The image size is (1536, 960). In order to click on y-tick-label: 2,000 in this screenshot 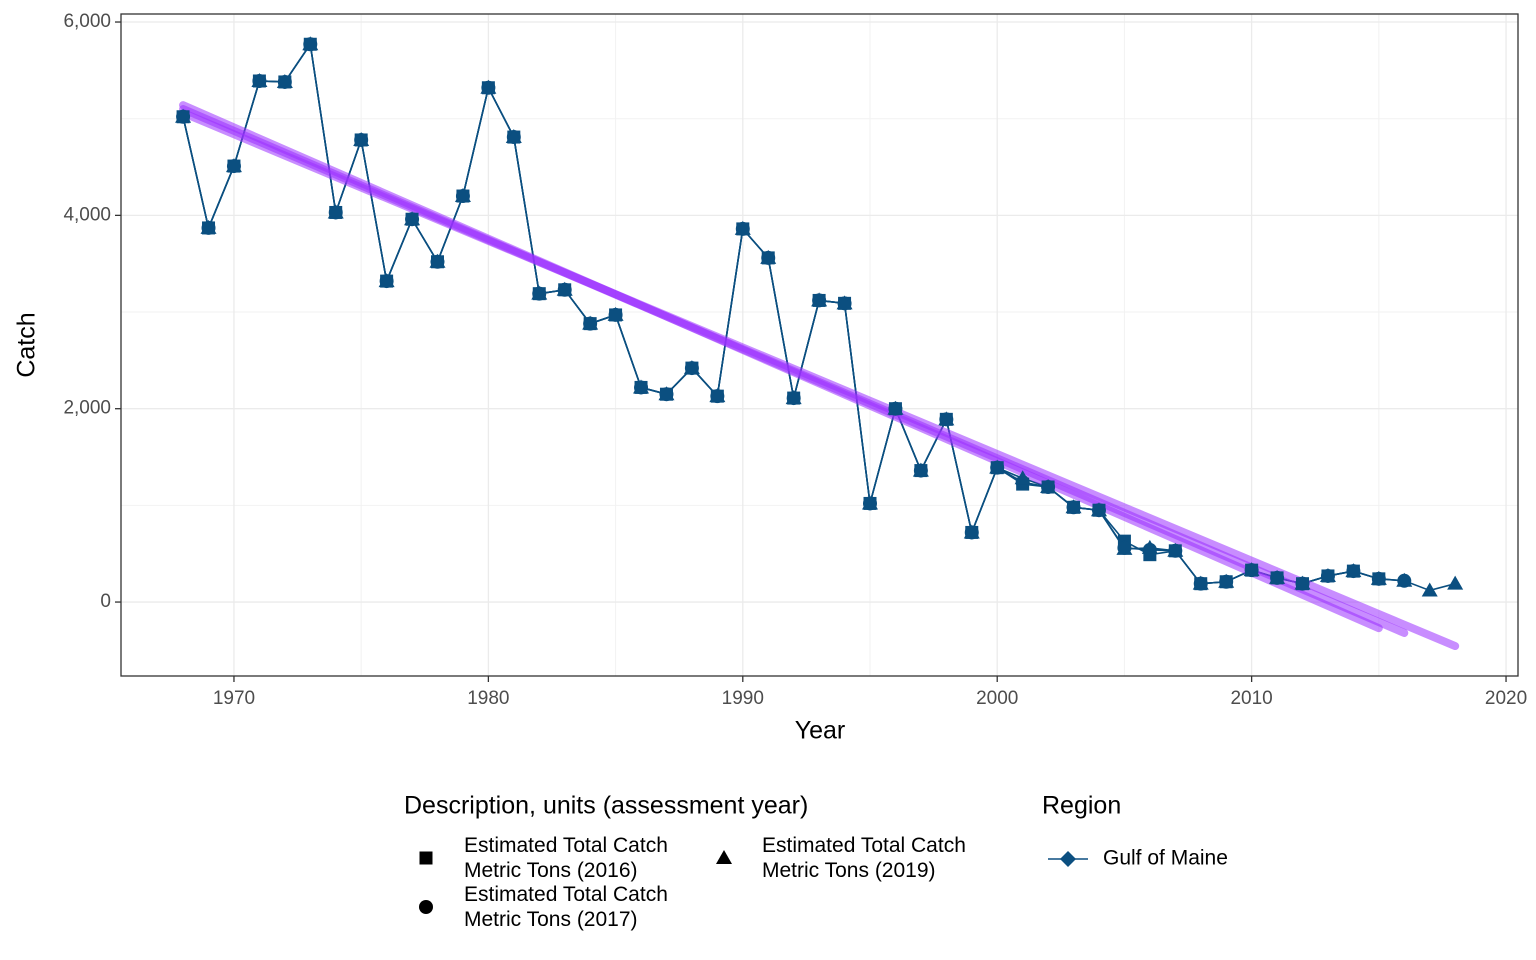, I will do `click(87, 408)`.